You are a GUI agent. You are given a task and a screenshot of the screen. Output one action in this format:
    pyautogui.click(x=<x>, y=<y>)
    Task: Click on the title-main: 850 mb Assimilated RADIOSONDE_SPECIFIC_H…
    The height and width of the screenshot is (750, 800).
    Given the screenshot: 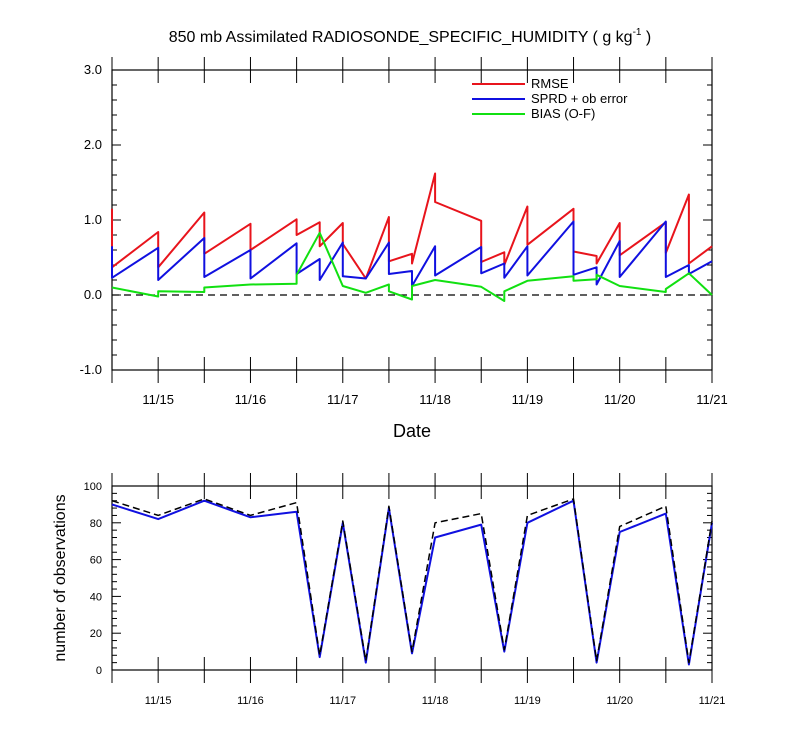 What is the action you would take?
    pyautogui.click(x=401, y=37)
    